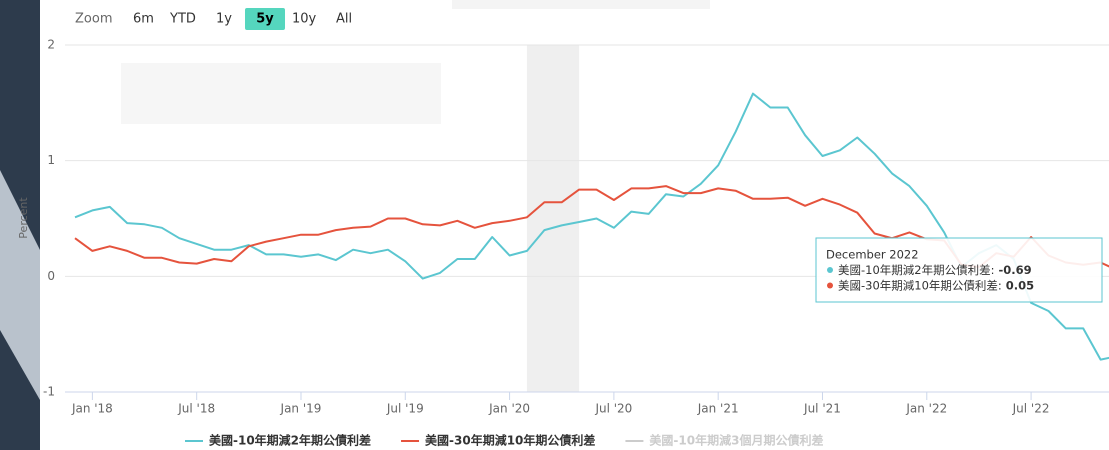 This screenshot has height=450, width=1109. I want to click on x-tick-label: Jan '20, so click(509, 409).